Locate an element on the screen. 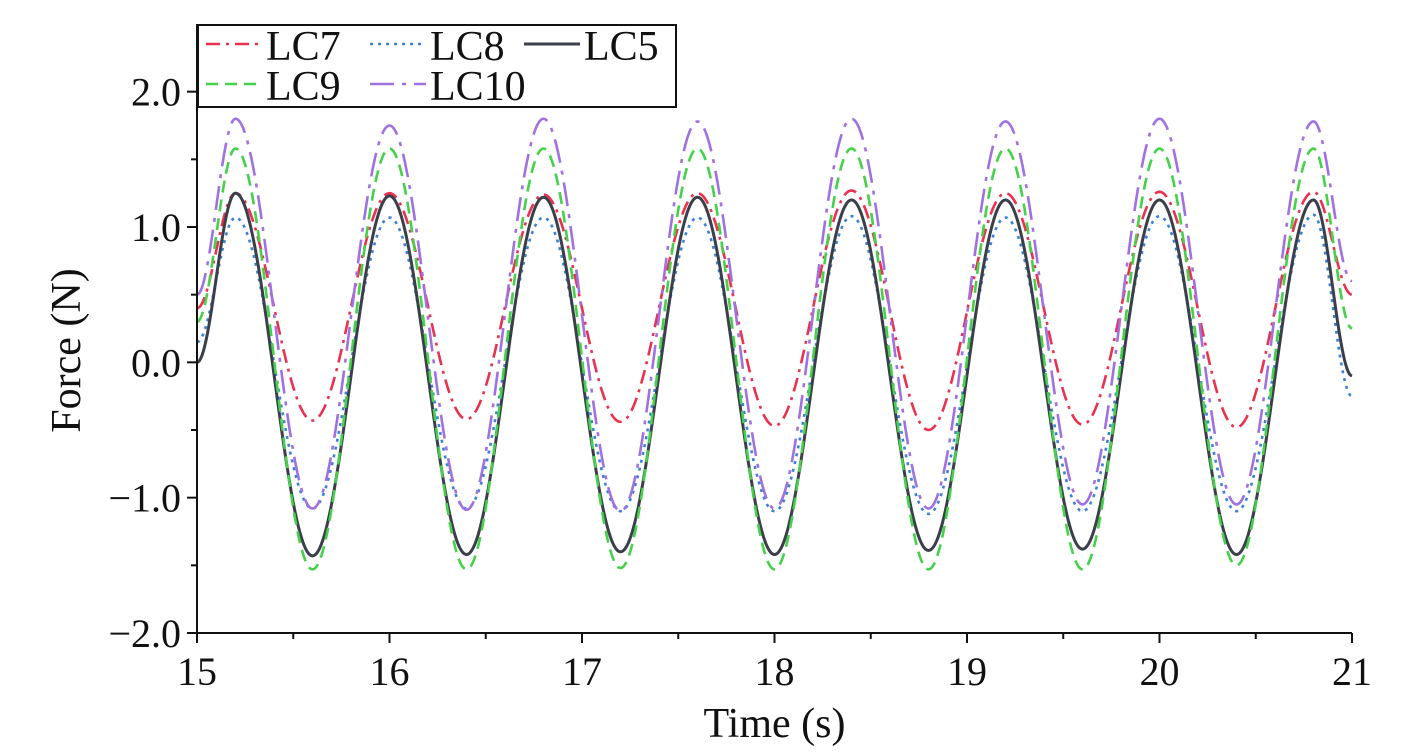 The height and width of the screenshot is (753, 1418). legend: LC7 LC8 LC5 LC9 LC10 is located at coordinates (437, 67).